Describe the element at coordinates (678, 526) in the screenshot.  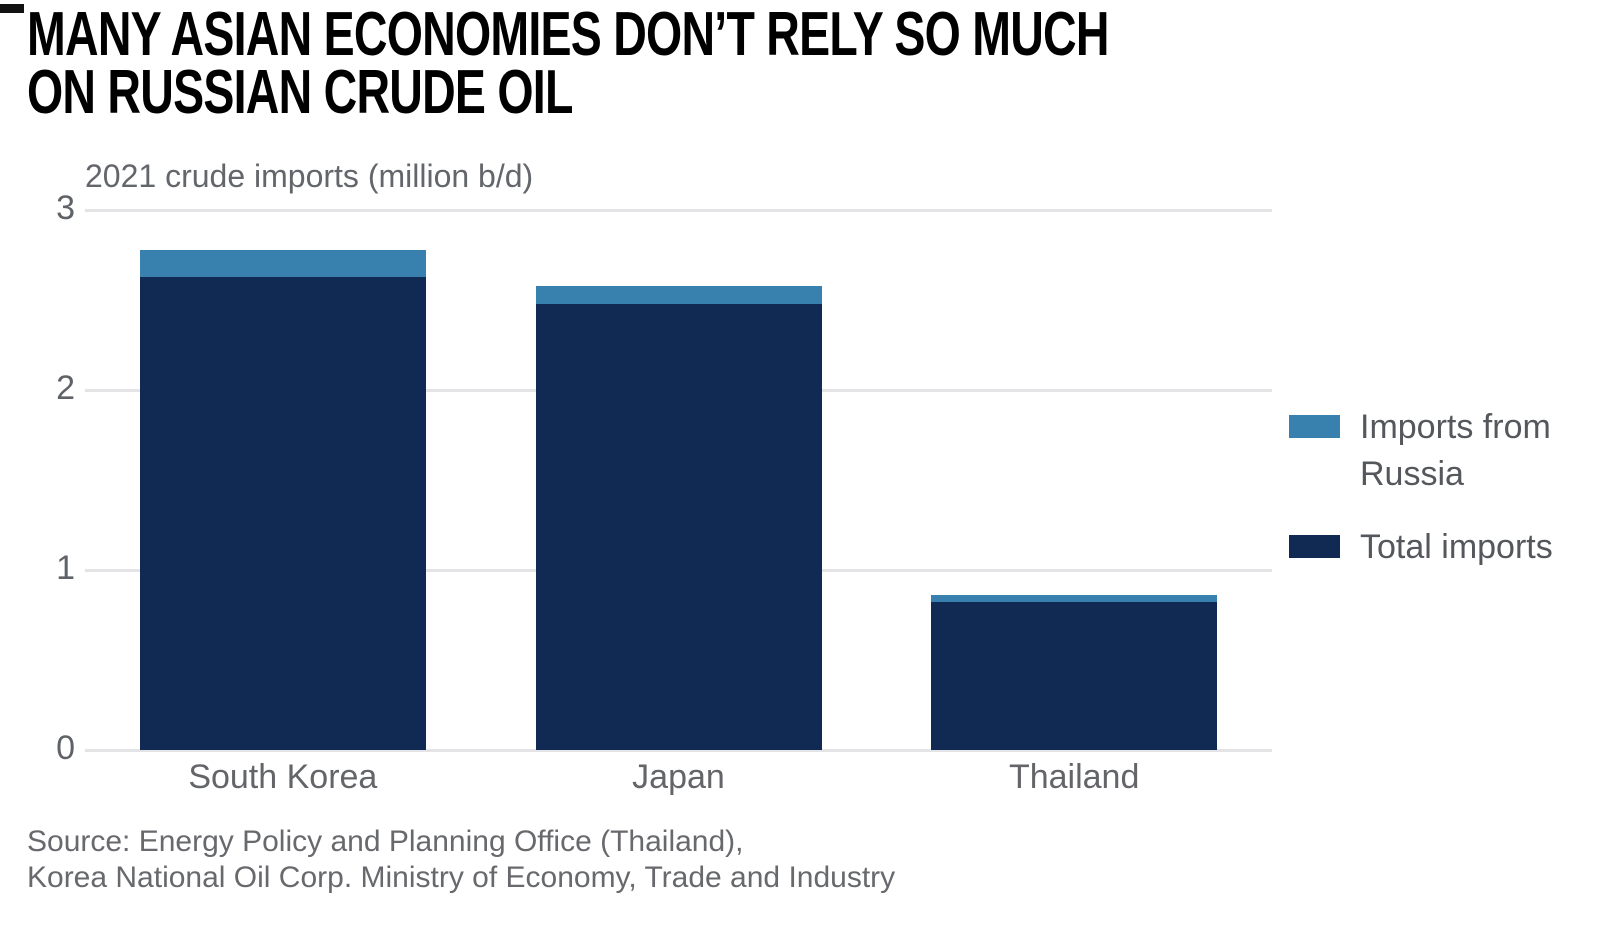
I see `bar-japan-total-segment` at that location.